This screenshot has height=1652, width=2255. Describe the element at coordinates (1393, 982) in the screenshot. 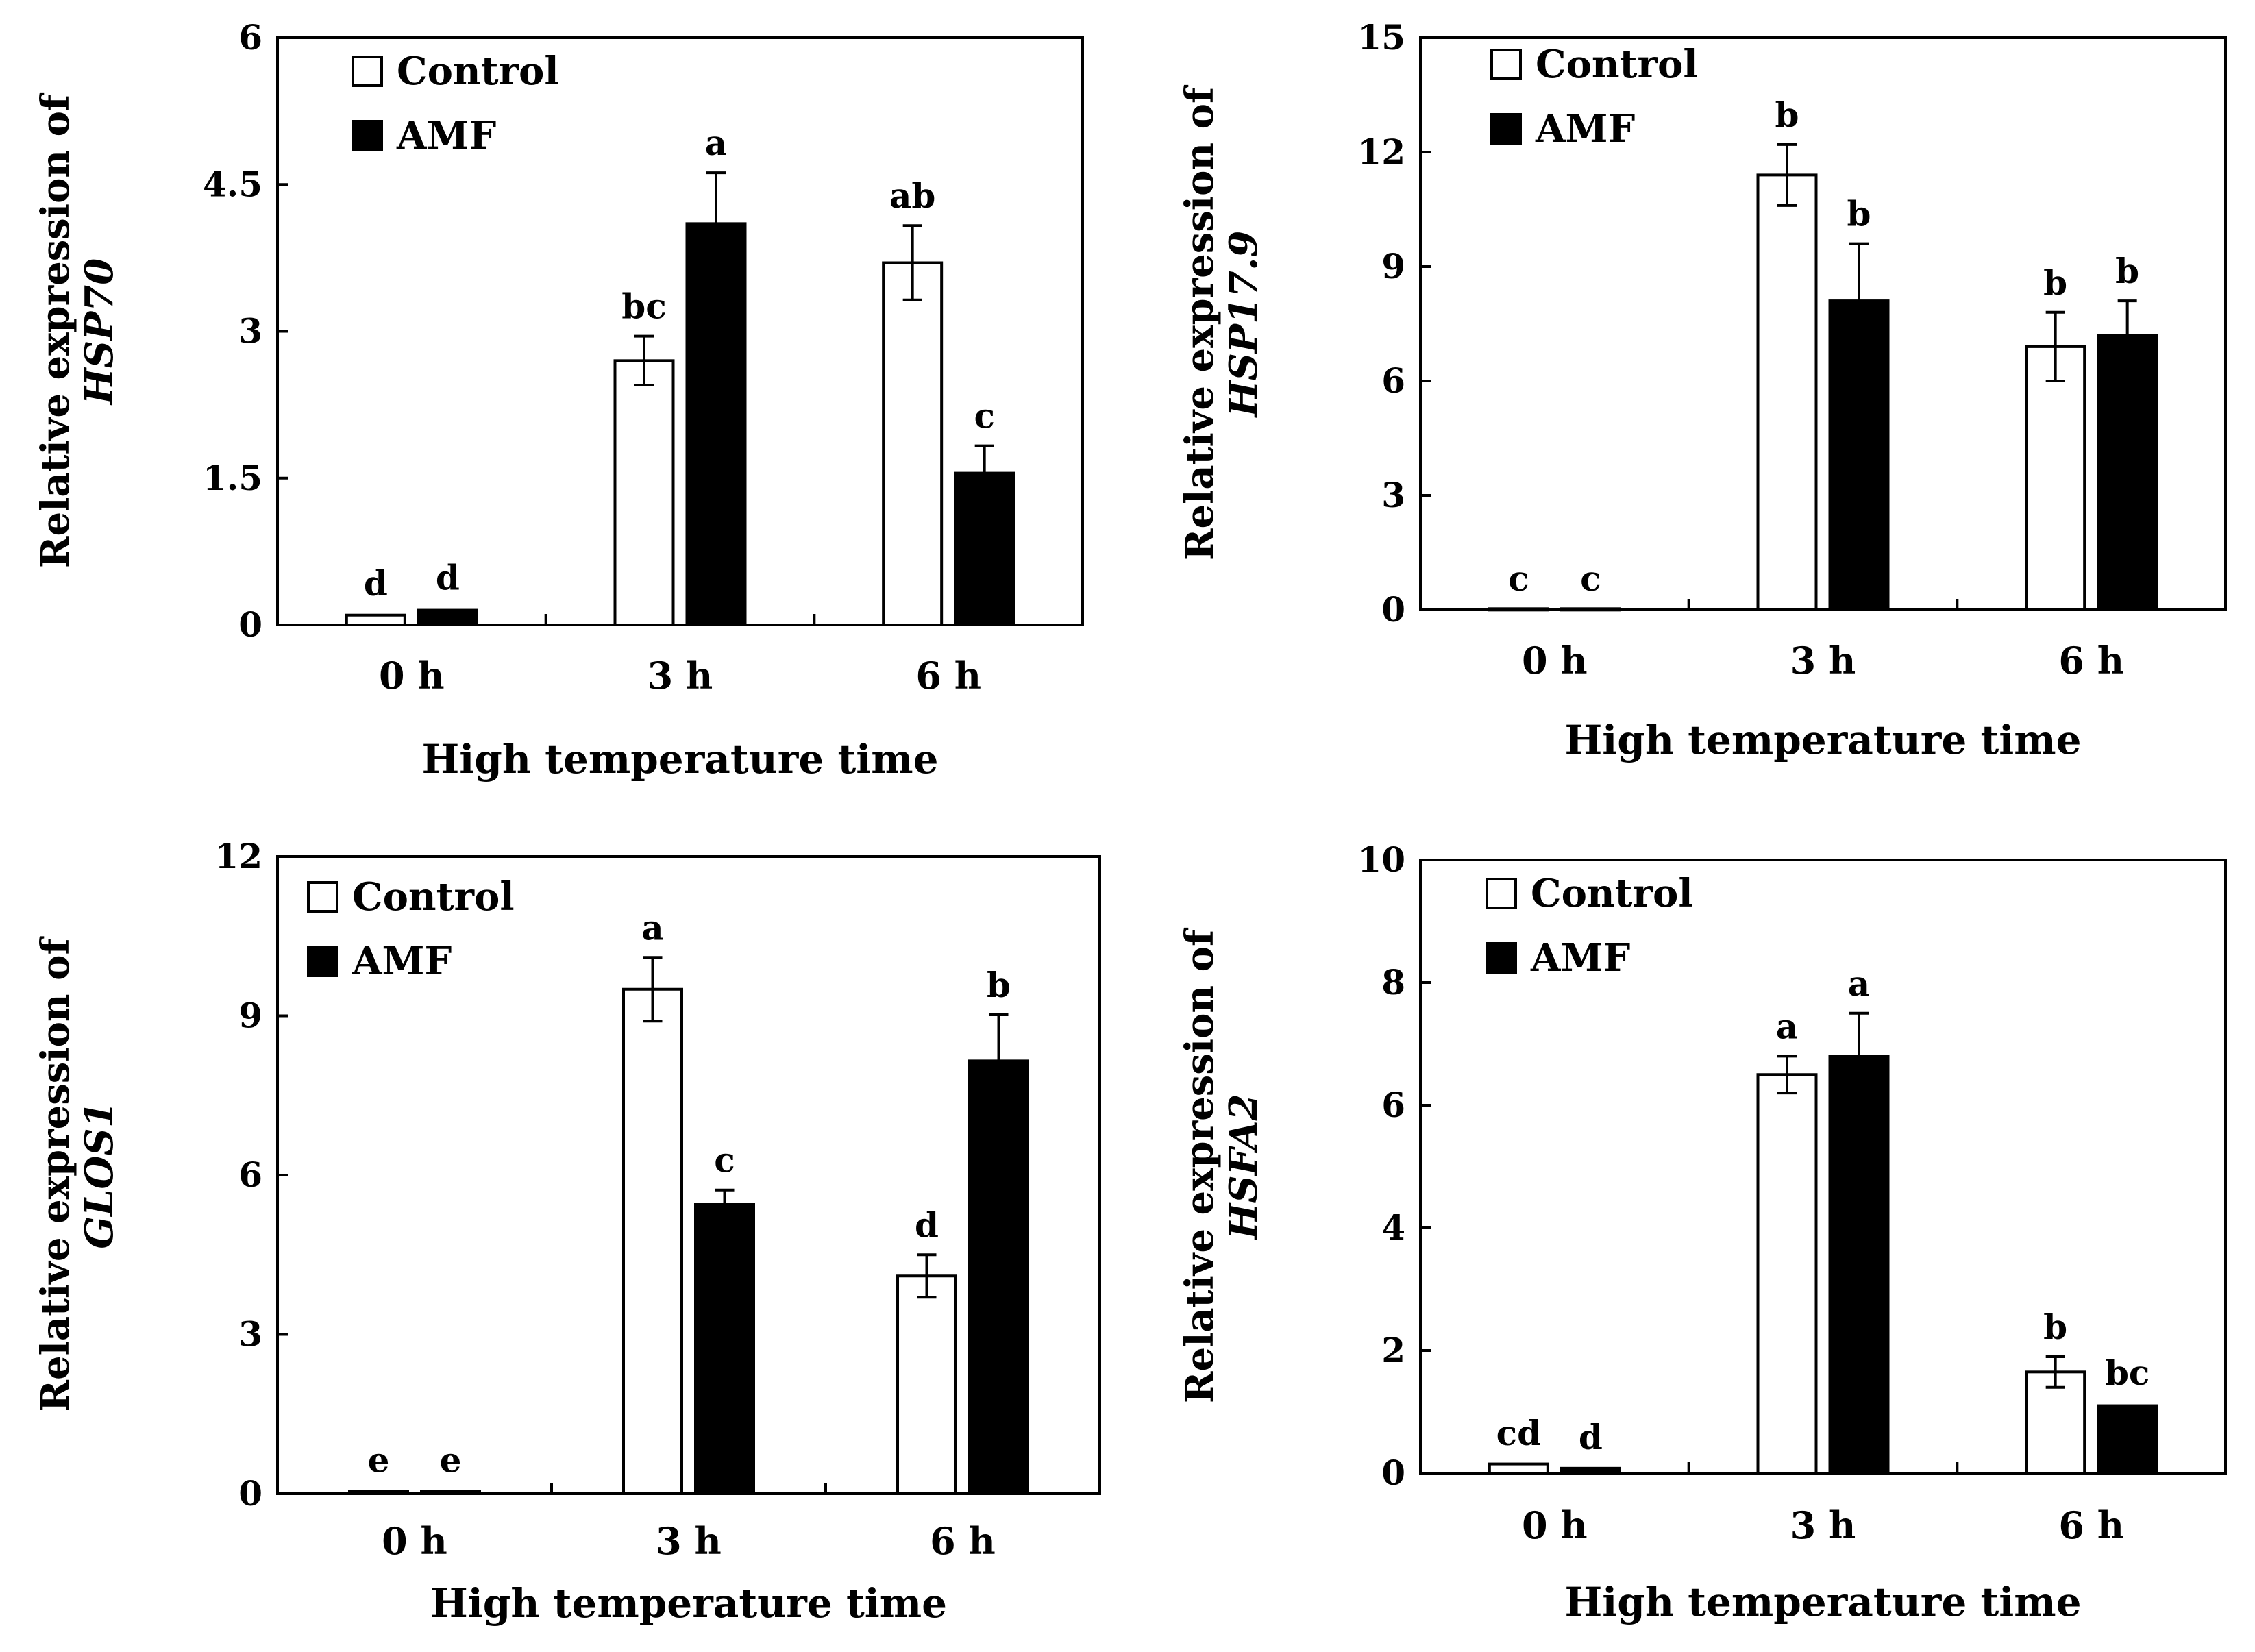

I see `y-tick-label: 8` at that location.